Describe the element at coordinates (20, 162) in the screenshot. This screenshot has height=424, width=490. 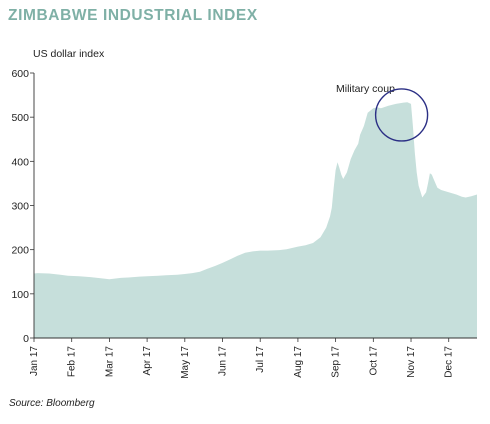
I see `y-tick-label: 400` at that location.